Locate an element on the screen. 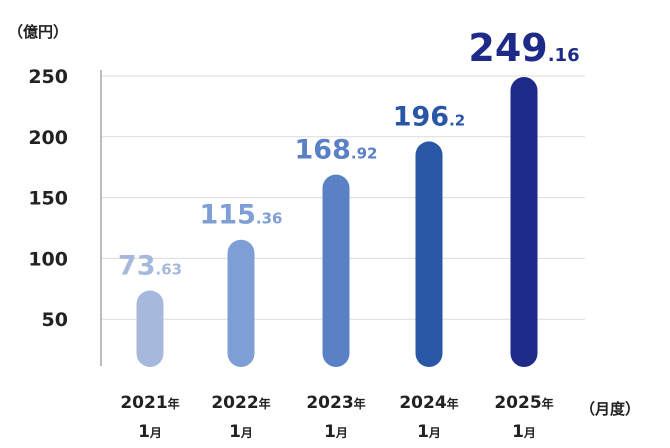  value-label-2023: 168.92 is located at coordinates (336, 150).